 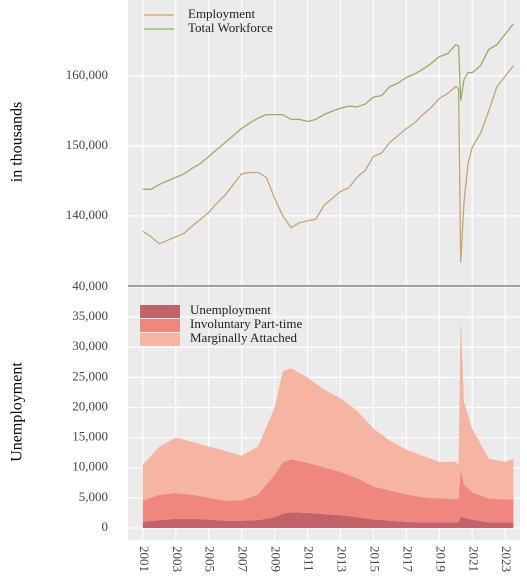 What do you see at coordinates (210, 559) in the screenshot?
I see `x-tick-label: 2005` at bounding box center [210, 559].